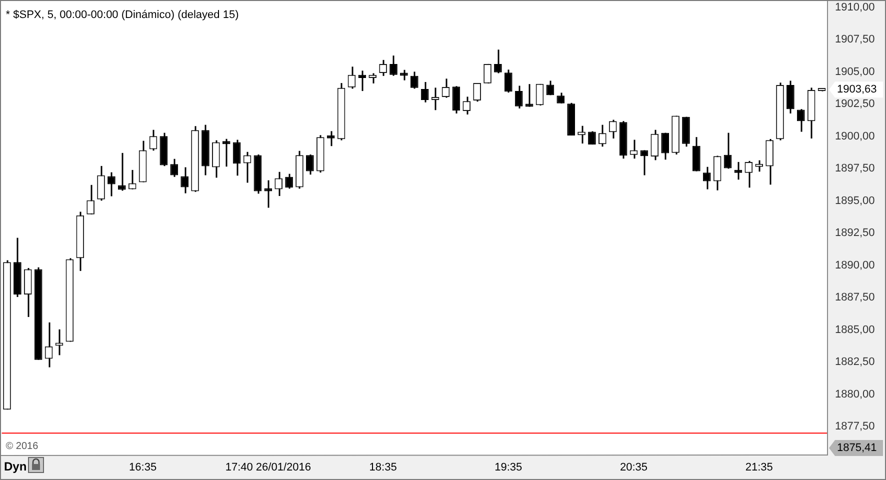  What do you see at coordinates (855, 362) in the screenshot?
I see `y-tick-label: 1882,50` at bounding box center [855, 362].